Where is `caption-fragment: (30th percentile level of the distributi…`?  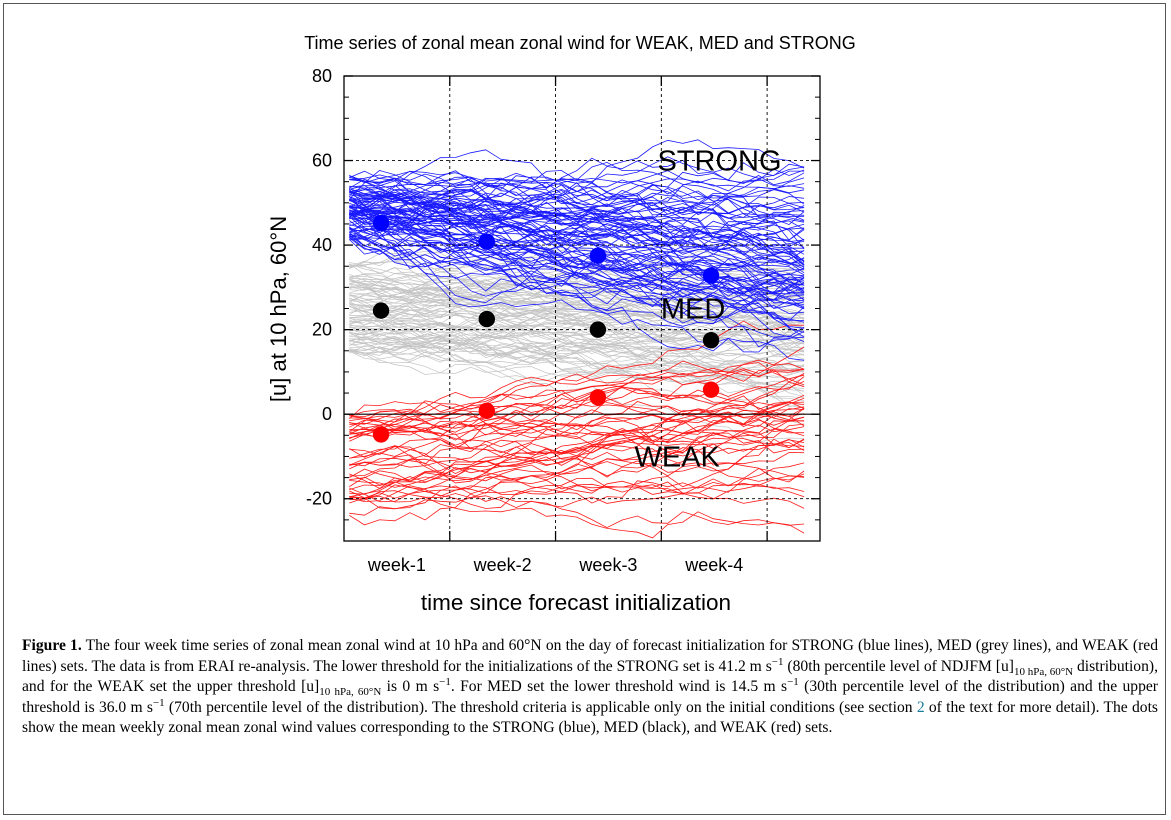 caption-fragment: (30th percentile level of the distributi… is located at coordinates (590, 697).